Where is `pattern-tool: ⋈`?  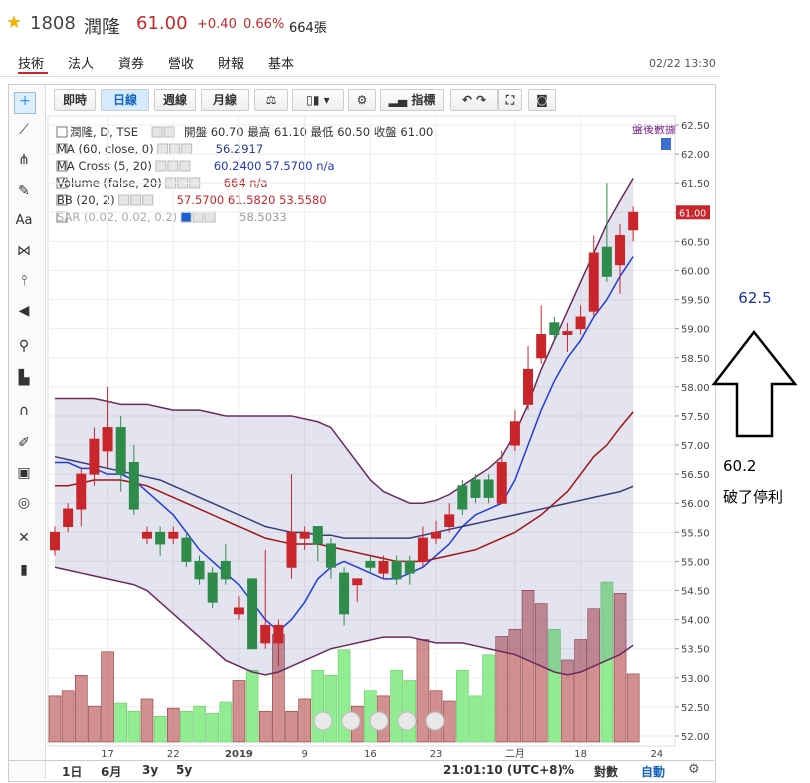
pattern-tool: ⋈ is located at coordinates (24, 251).